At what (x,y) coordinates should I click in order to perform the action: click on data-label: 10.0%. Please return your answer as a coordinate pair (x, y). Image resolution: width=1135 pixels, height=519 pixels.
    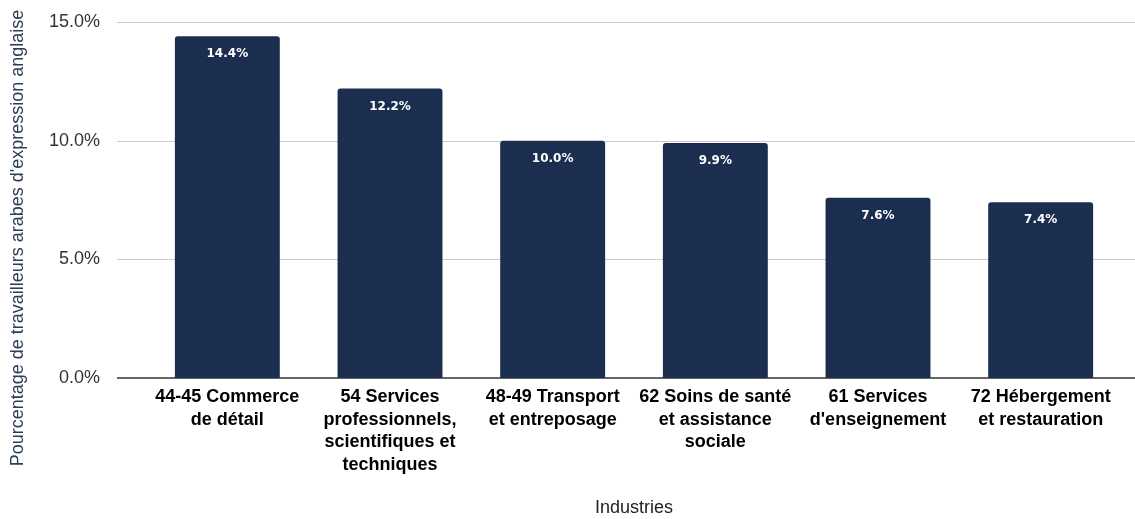
    Looking at the image, I should click on (552, 157).